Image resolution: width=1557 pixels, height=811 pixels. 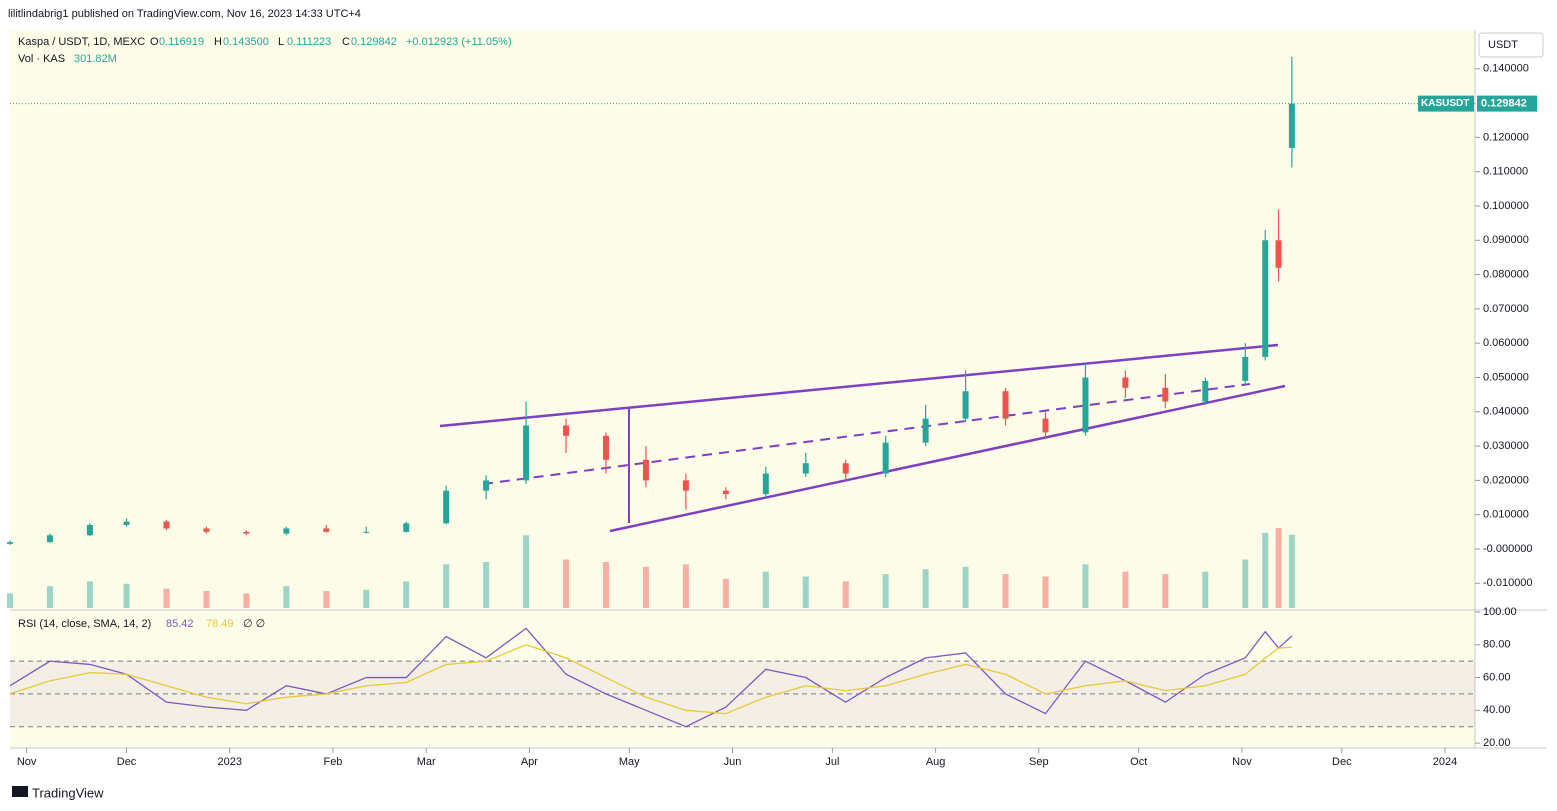 What do you see at coordinates (1503, 45) in the screenshot?
I see `currency: USDT` at bounding box center [1503, 45].